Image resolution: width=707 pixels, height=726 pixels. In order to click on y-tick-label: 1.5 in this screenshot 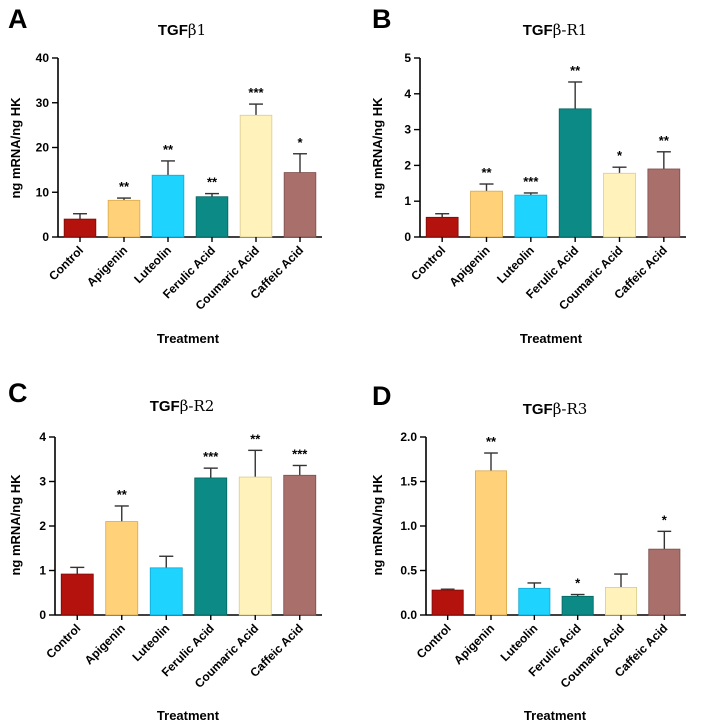, I will do `click(408, 482)`.